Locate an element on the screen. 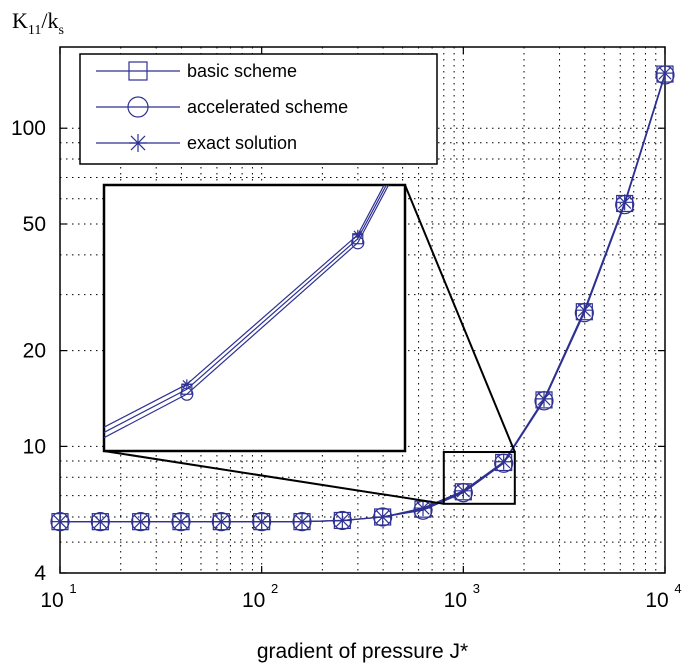  inset-series-asterisk is located at coordinates (244, 306).